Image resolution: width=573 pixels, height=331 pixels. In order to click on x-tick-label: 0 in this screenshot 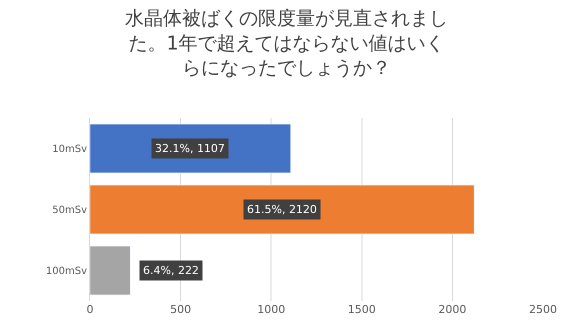, I will do `click(90, 309)`.